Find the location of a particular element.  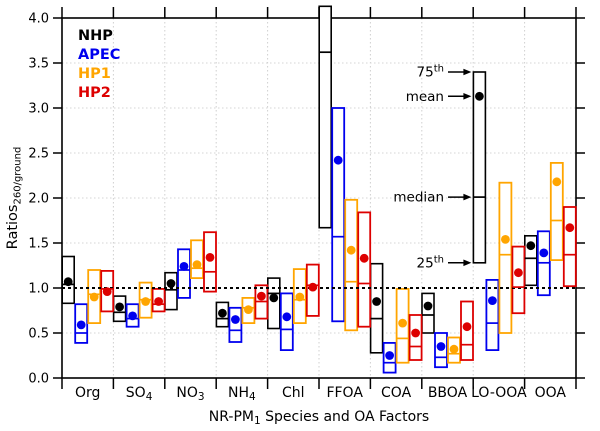

mean-dot-APEC-NO3 is located at coordinates (184, 266).